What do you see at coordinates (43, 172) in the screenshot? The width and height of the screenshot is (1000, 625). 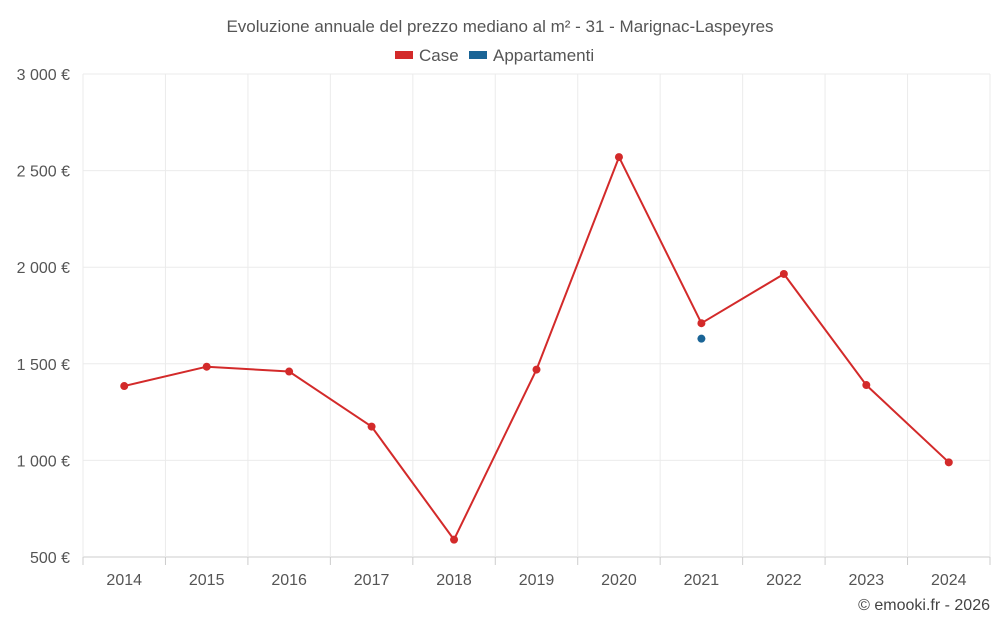 I see `y-tick-label: 2 500 €` at bounding box center [43, 172].